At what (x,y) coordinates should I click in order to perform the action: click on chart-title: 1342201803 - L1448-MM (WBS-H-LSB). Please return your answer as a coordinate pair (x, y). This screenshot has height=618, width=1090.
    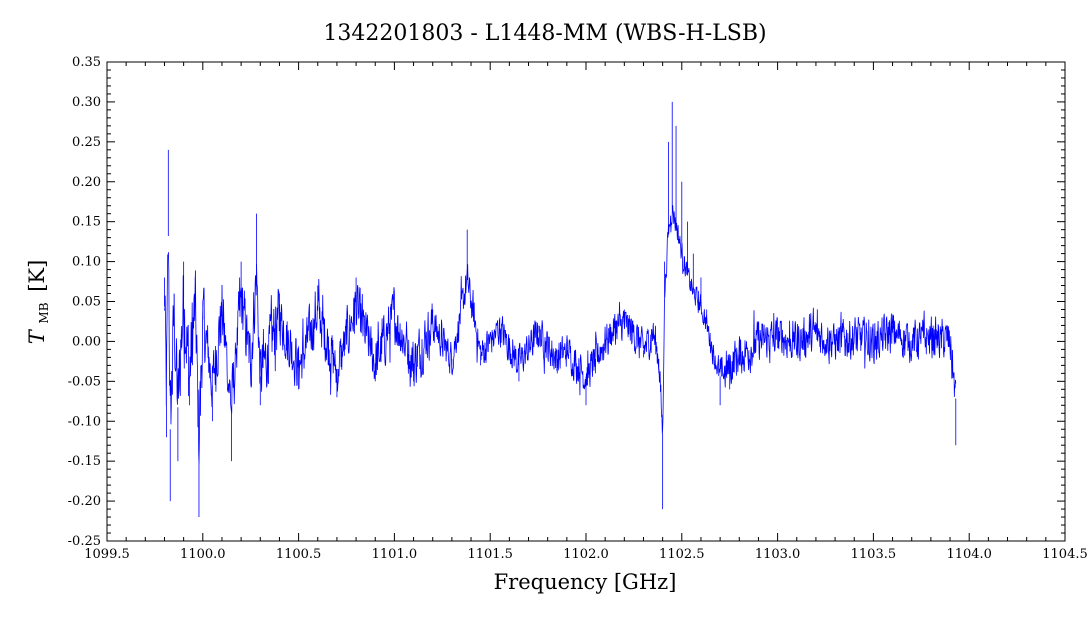
    Looking at the image, I should click on (544, 33).